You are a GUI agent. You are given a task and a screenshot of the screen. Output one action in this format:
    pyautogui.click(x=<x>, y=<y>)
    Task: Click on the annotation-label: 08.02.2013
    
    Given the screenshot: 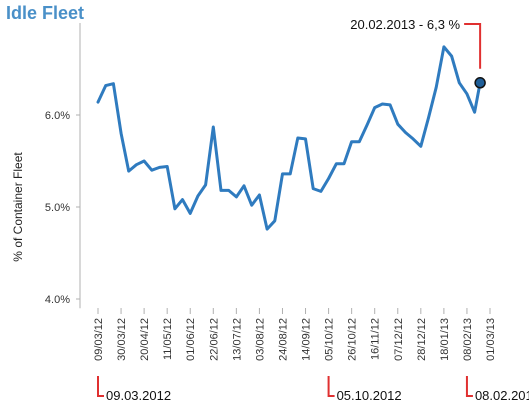 What is the action you would take?
    pyautogui.click(x=502, y=395)
    